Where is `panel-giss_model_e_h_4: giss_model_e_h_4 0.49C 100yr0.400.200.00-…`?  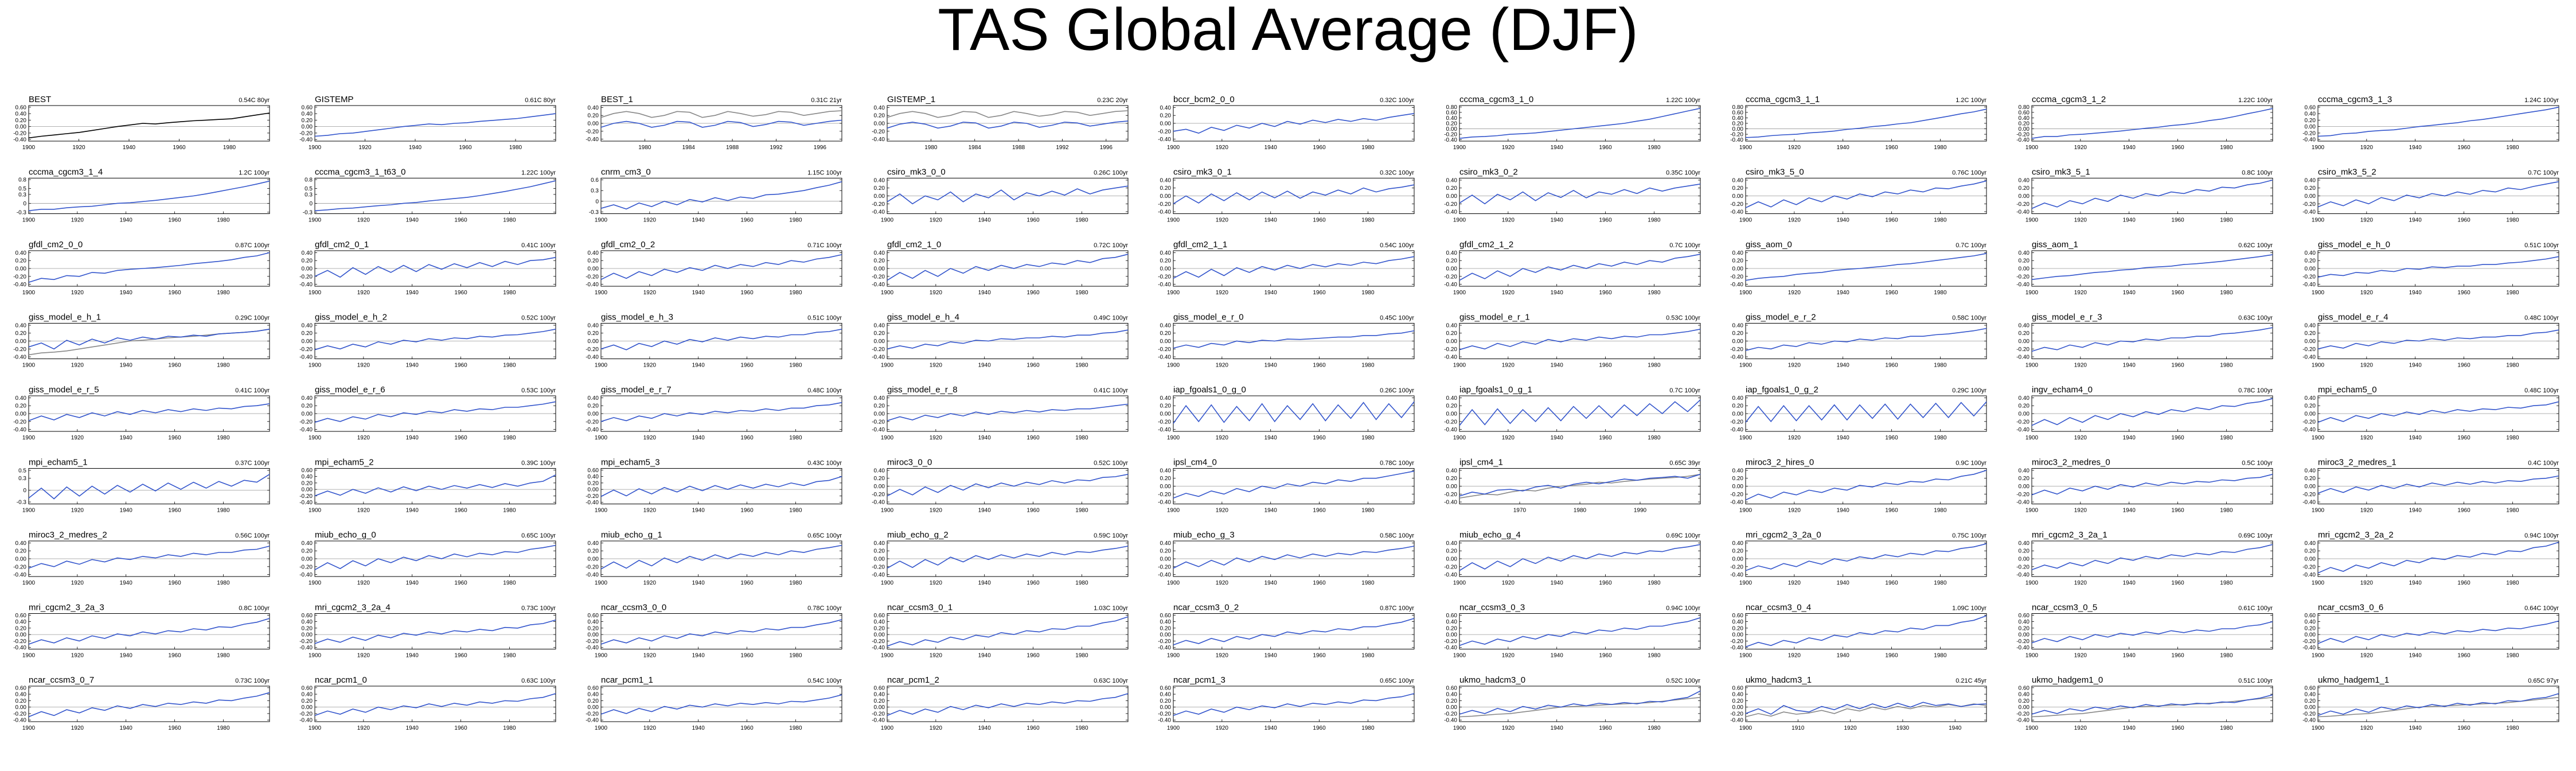 panel-giss_model_e_h_4: giss_model_e_h_4 0.49C 100yr0.400.200.00-… is located at coordinates (1001, 341).